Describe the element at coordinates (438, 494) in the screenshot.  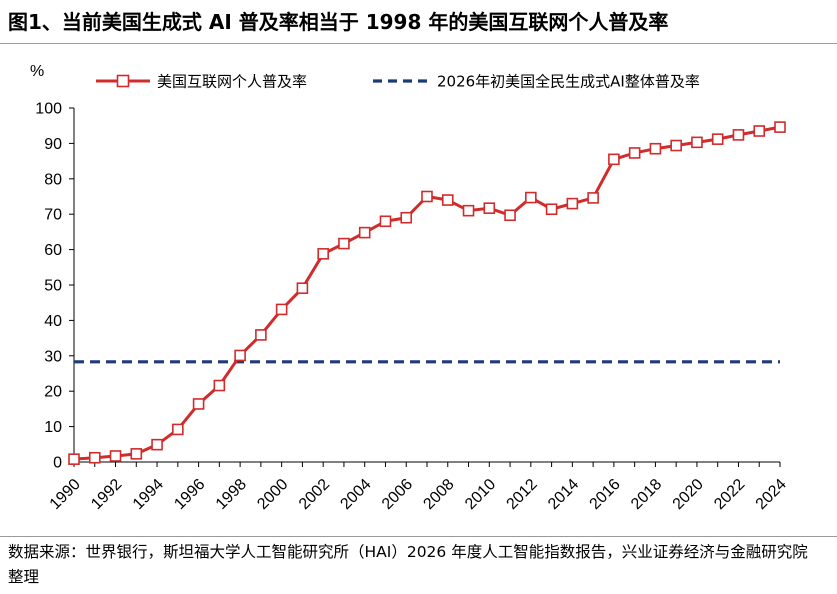
I see `x-tick-label: 2008` at that location.